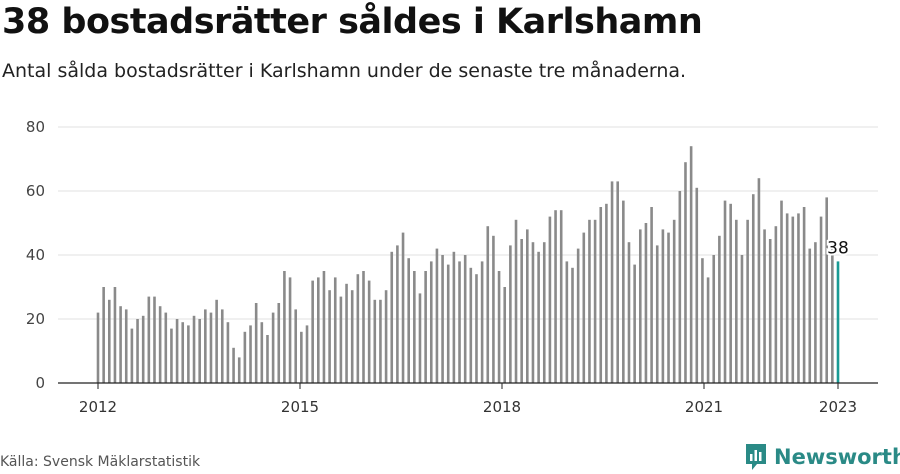  I want to click on y-tick-label: 20, so click(35, 319).